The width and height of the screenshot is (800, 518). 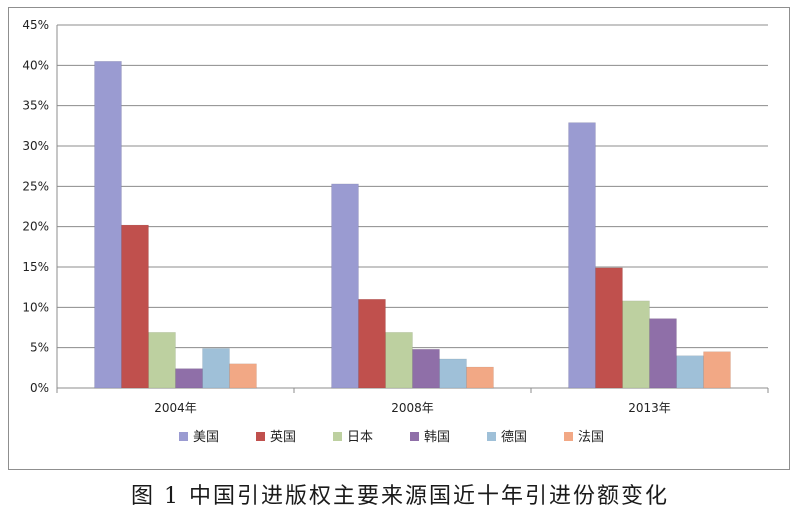 What do you see at coordinates (35, 25) in the screenshot?
I see `y-tick-label: 45%` at bounding box center [35, 25].